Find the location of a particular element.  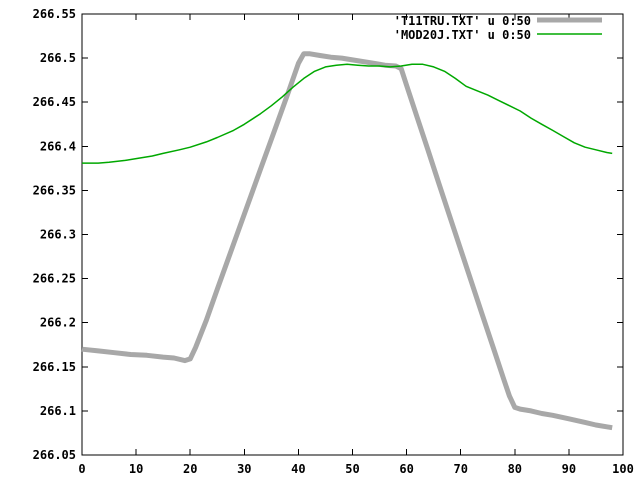

y-tick-label: 266.1 is located at coordinates (58, 411).